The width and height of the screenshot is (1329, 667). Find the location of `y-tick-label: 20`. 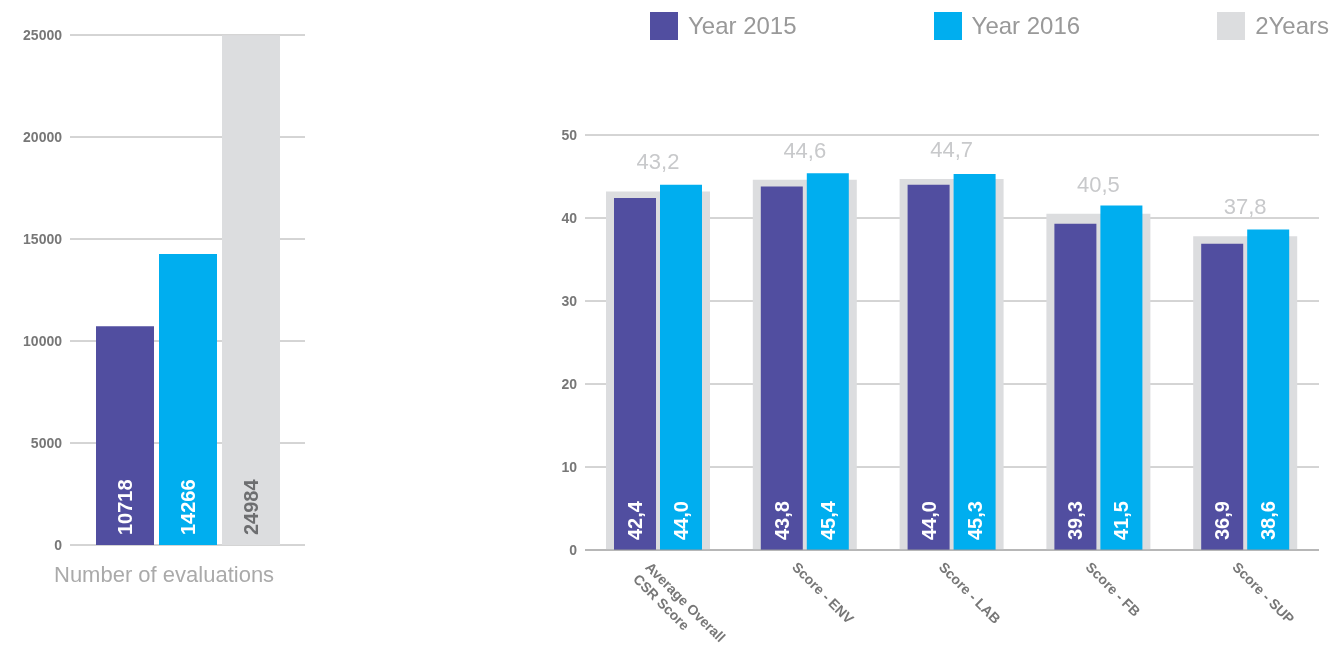

y-tick-label: 20 is located at coordinates (569, 383).